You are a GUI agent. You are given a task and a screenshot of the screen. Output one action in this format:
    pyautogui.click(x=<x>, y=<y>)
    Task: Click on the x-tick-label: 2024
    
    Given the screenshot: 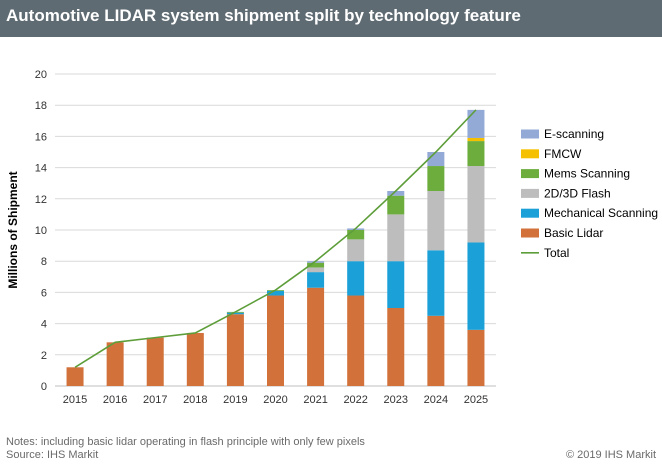 What is the action you would take?
    pyautogui.click(x=436, y=400)
    